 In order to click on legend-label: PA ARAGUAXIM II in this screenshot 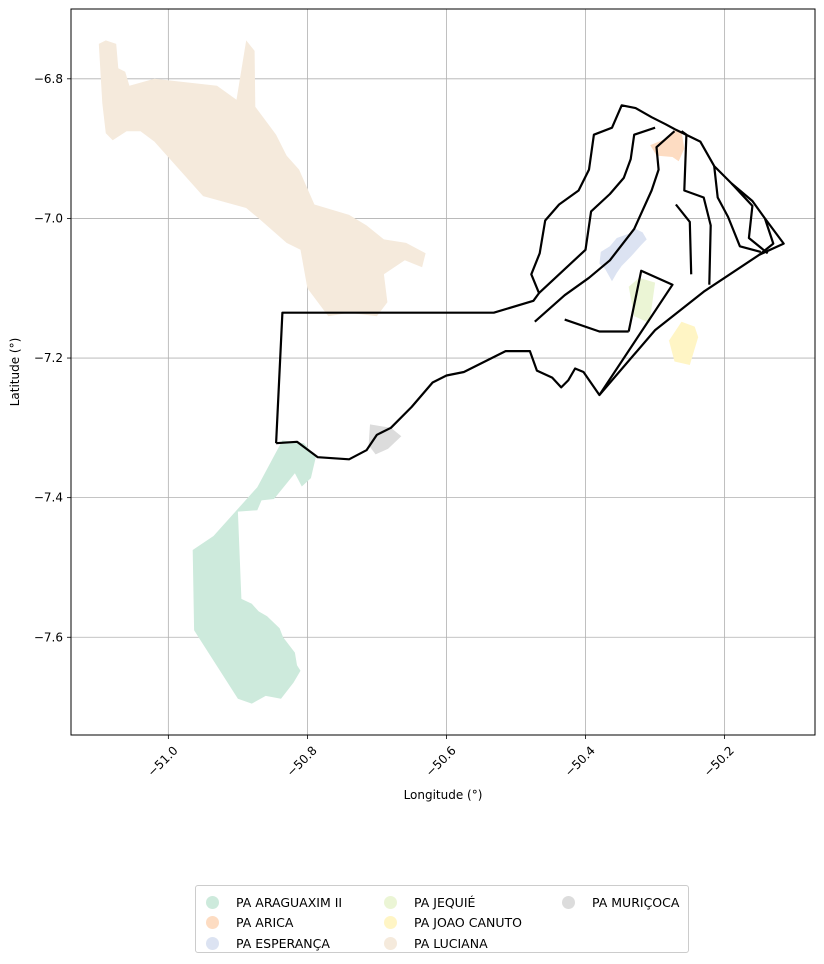, I will do `click(289, 902)`.